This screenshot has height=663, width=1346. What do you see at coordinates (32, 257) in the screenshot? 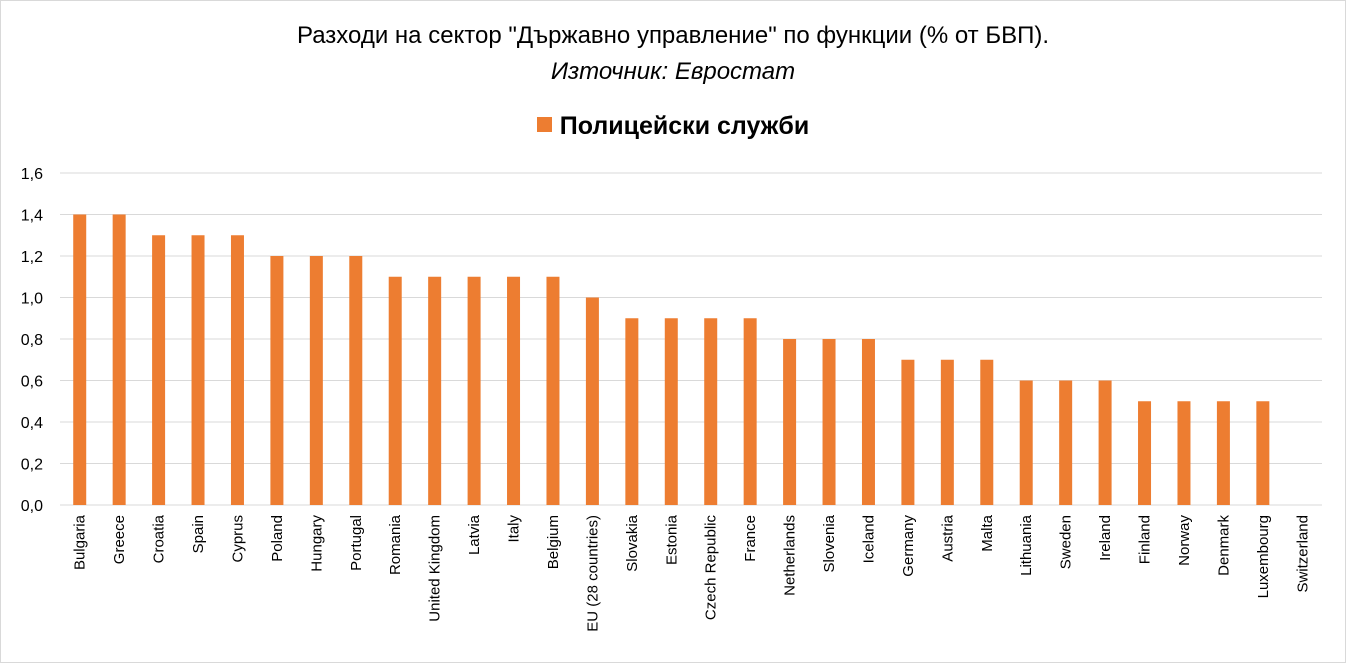
I see `y-tick-label: 1,2` at bounding box center [32, 257].